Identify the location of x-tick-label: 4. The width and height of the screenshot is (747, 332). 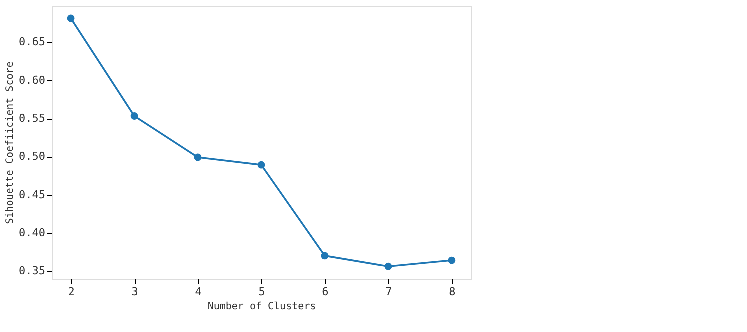
(198, 292).